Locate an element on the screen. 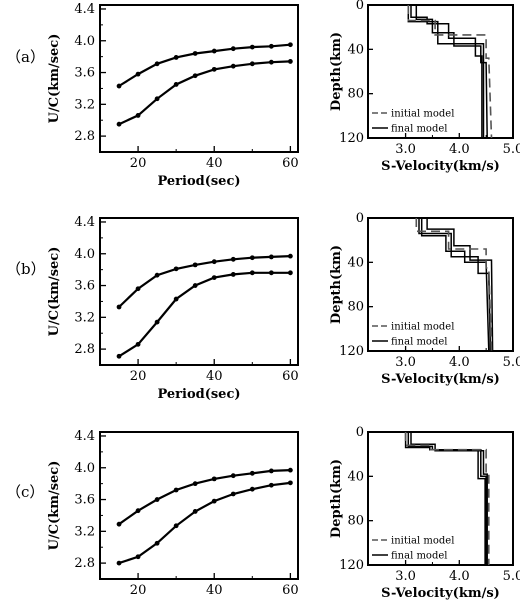  panel-label: （a） is located at coordinates (25, 57).